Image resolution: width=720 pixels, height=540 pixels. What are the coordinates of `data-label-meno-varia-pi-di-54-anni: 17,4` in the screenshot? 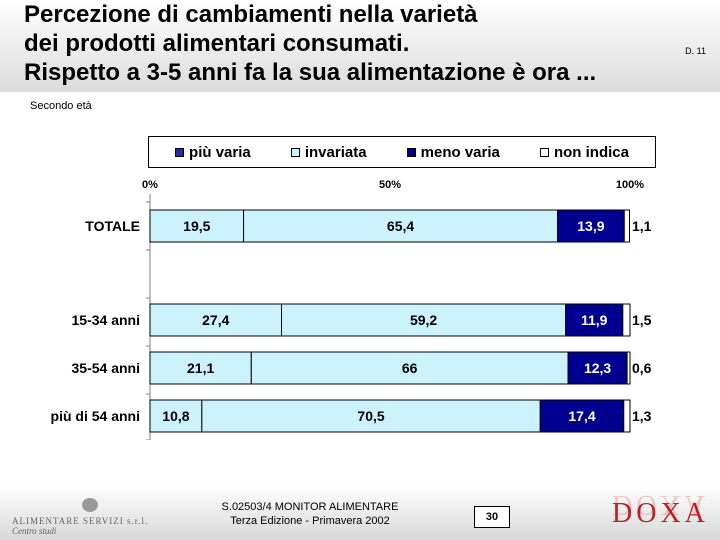 It's located at (581, 416).